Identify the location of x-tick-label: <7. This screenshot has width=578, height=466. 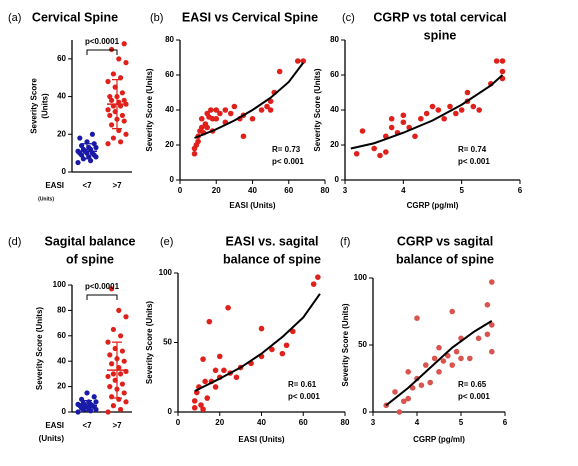
(87, 425).